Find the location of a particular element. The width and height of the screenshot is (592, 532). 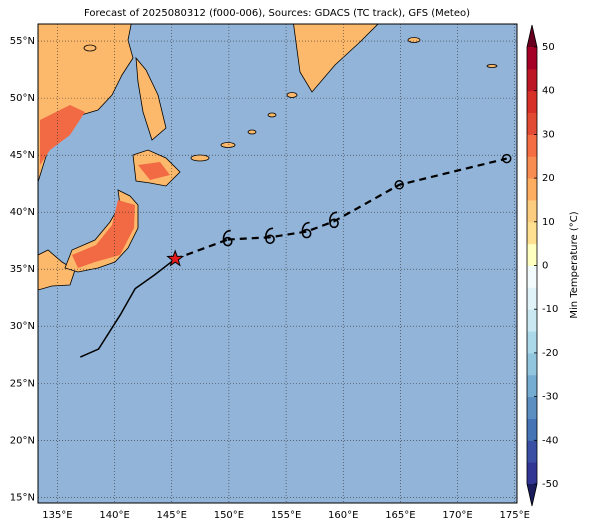

x-tick-label: 160°E is located at coordinates (343, 515).